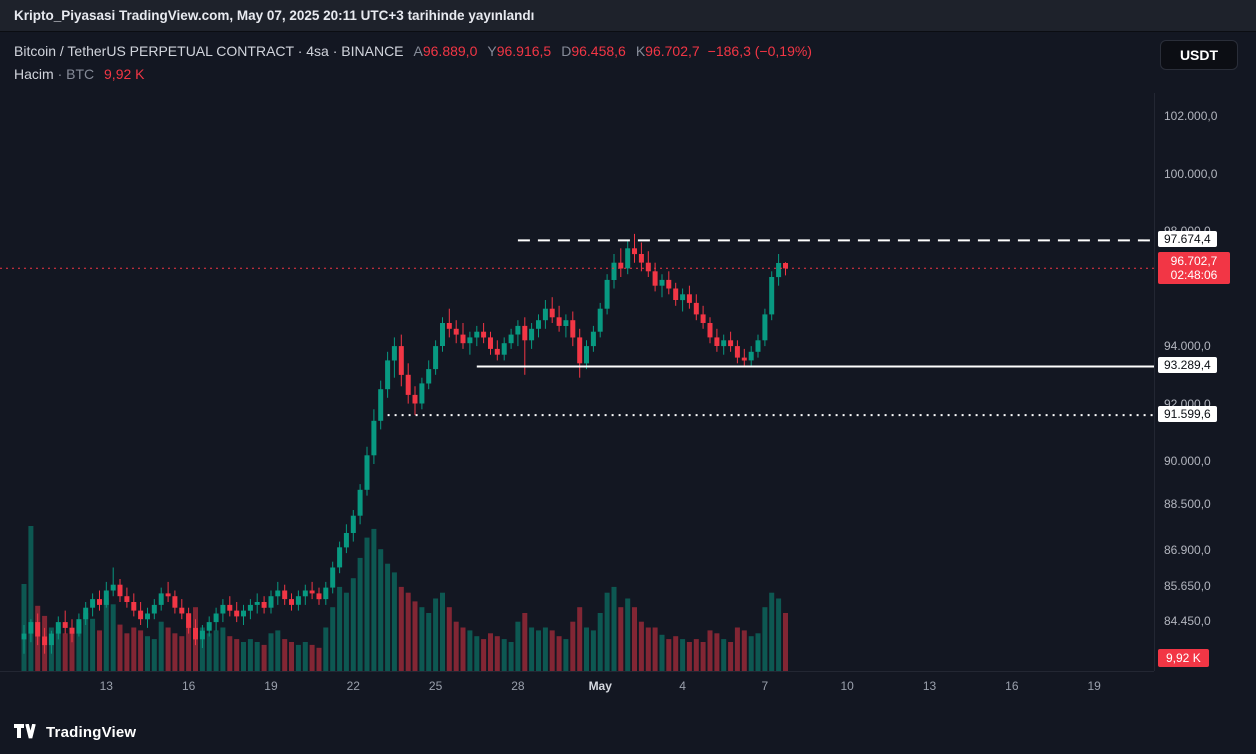 The height and width of the screenshot is (754, 1256). Describe the element at coordinates (577, 687) in the screenshot. I see `time-axis: 13 16 19 22 25 28 May 4 7 10 13 16 19` at that location.